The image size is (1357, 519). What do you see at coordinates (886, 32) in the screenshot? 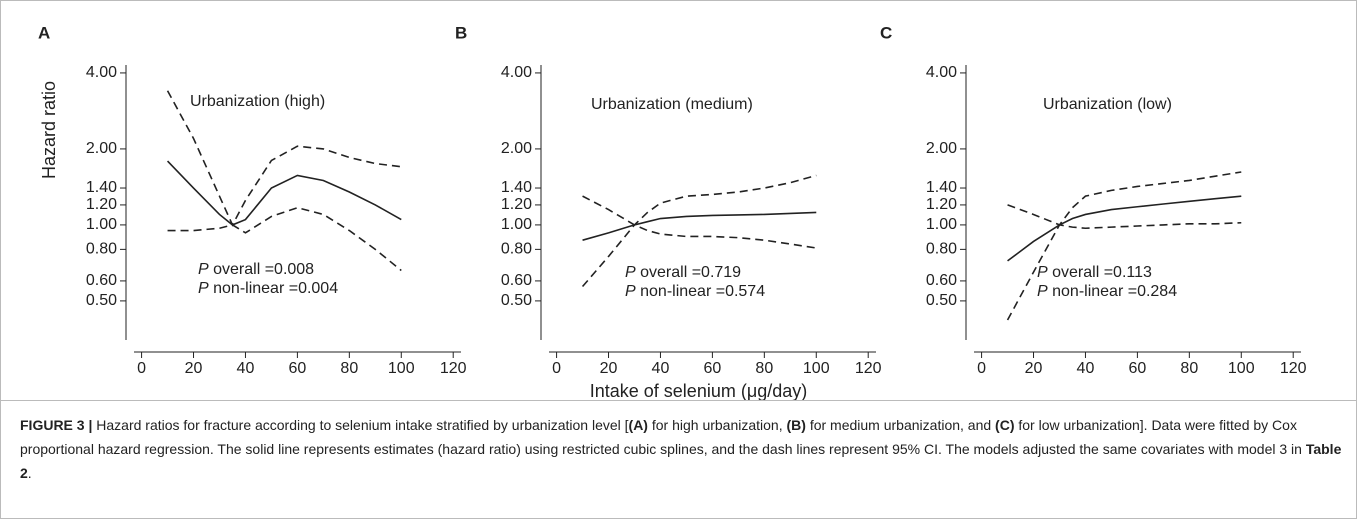
I see `panel-label: C` at bounding box center [886, 32].